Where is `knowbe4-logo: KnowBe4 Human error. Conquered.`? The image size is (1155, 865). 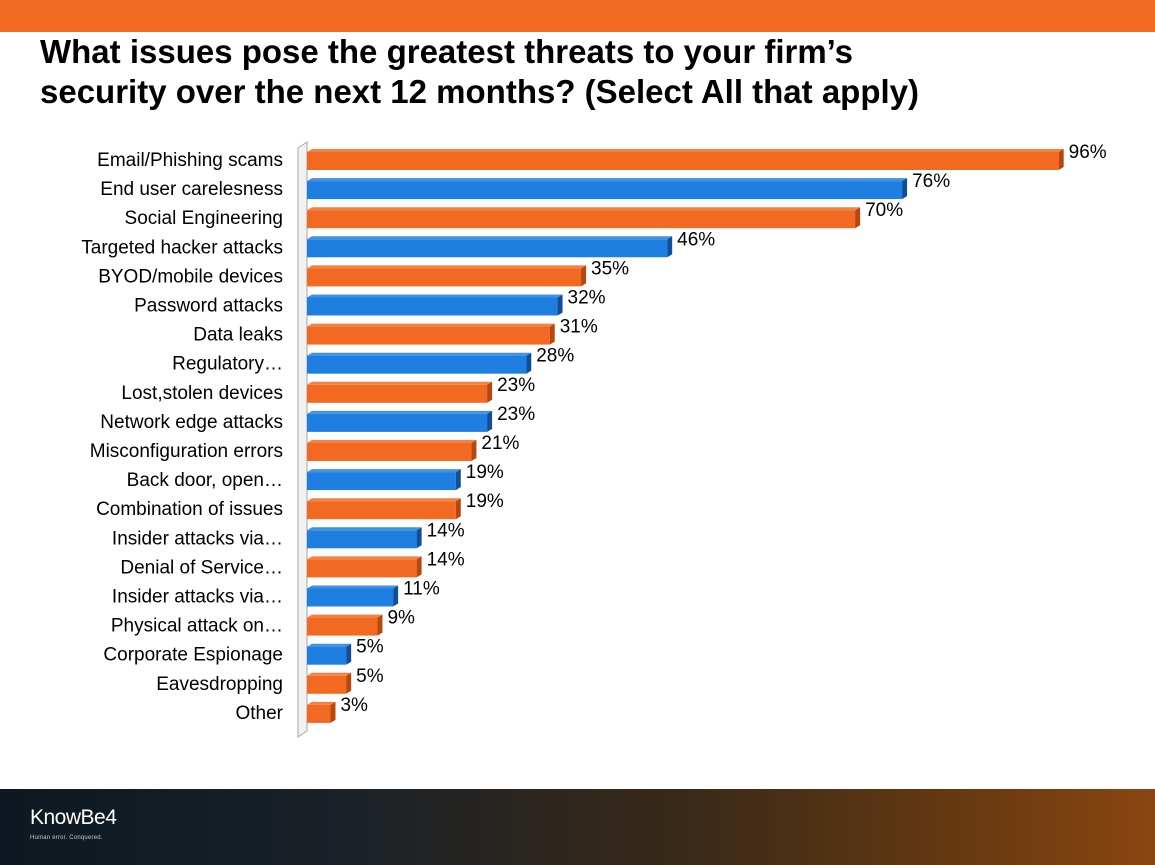
knowbe4-logo: KnowBe4 Human error. Conquered. is located at coordinates (80, 828).